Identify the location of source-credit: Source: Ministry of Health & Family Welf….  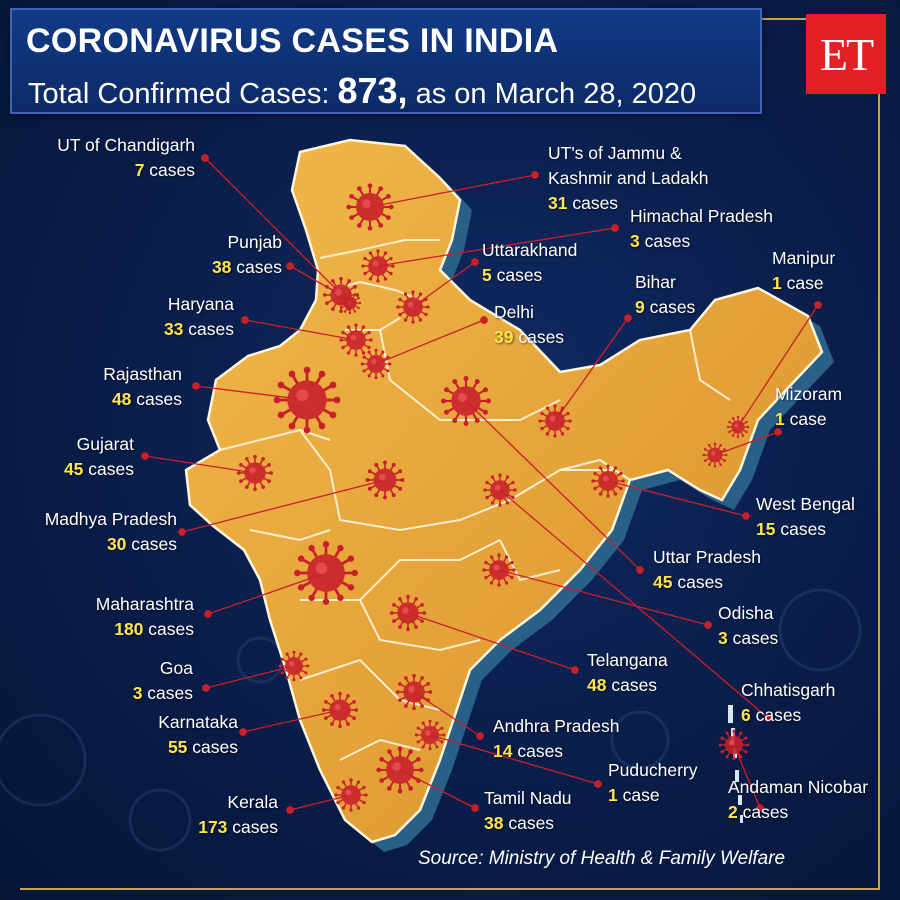
(602, 858).